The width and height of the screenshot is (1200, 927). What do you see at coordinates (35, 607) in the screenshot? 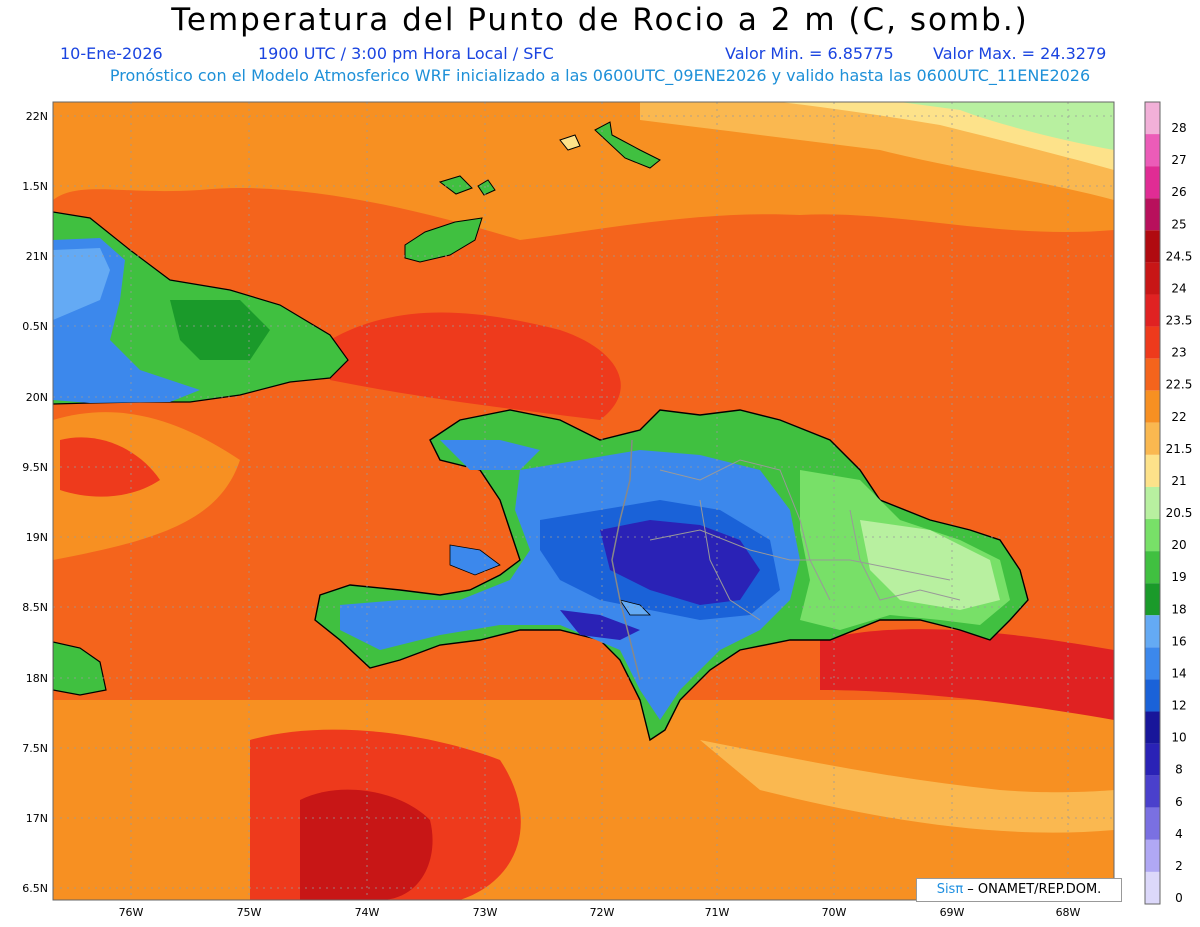
I see `lat-label: 8.5N` at bounding box center [35, 607].